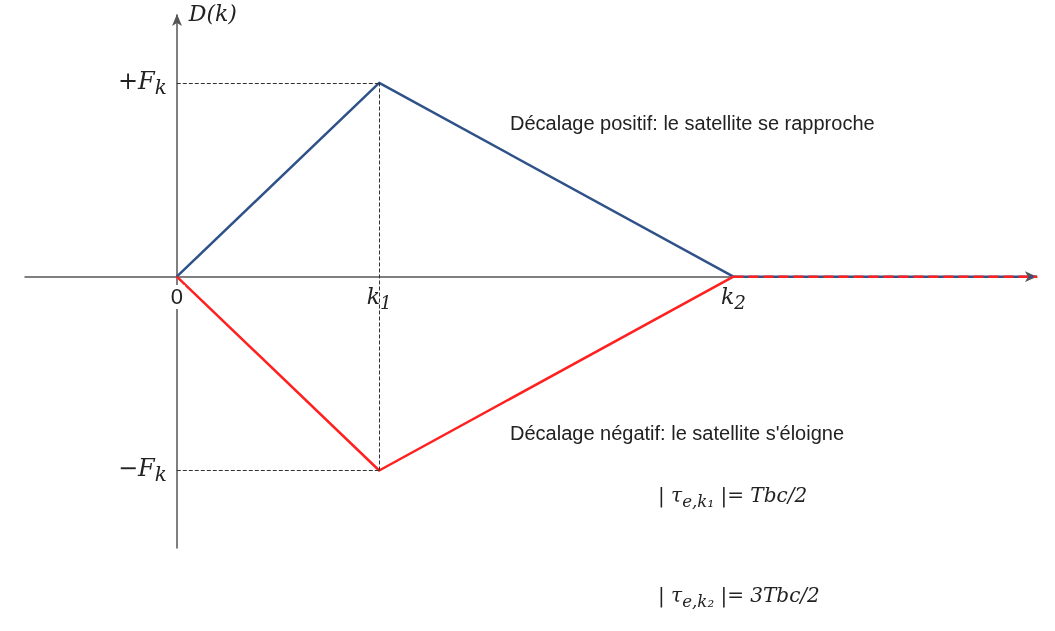  Describe the element at coordinates (677, 433) in the screenshot. I see `annotation: Décalage négatif: le satellite s'éloigne` at that location.